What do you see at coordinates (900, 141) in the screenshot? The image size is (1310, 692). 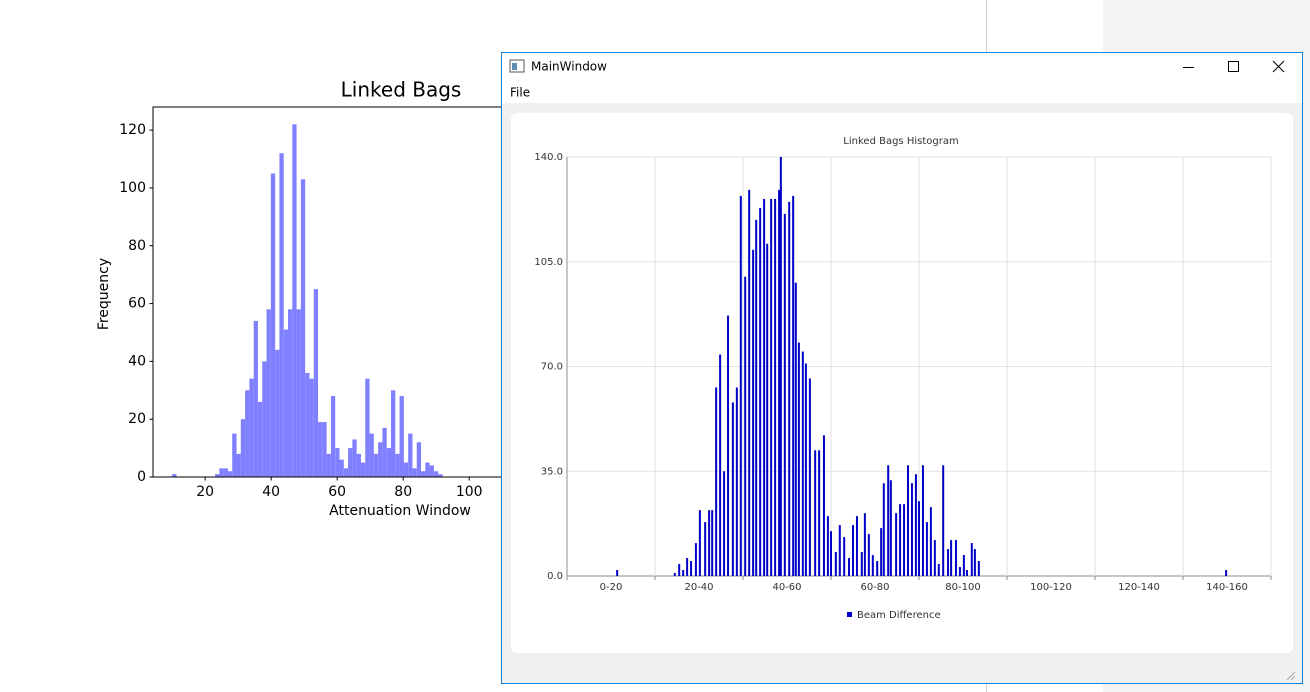 I see `chart-title: Linked Bags Histogram` at bounding box center [900, 141].